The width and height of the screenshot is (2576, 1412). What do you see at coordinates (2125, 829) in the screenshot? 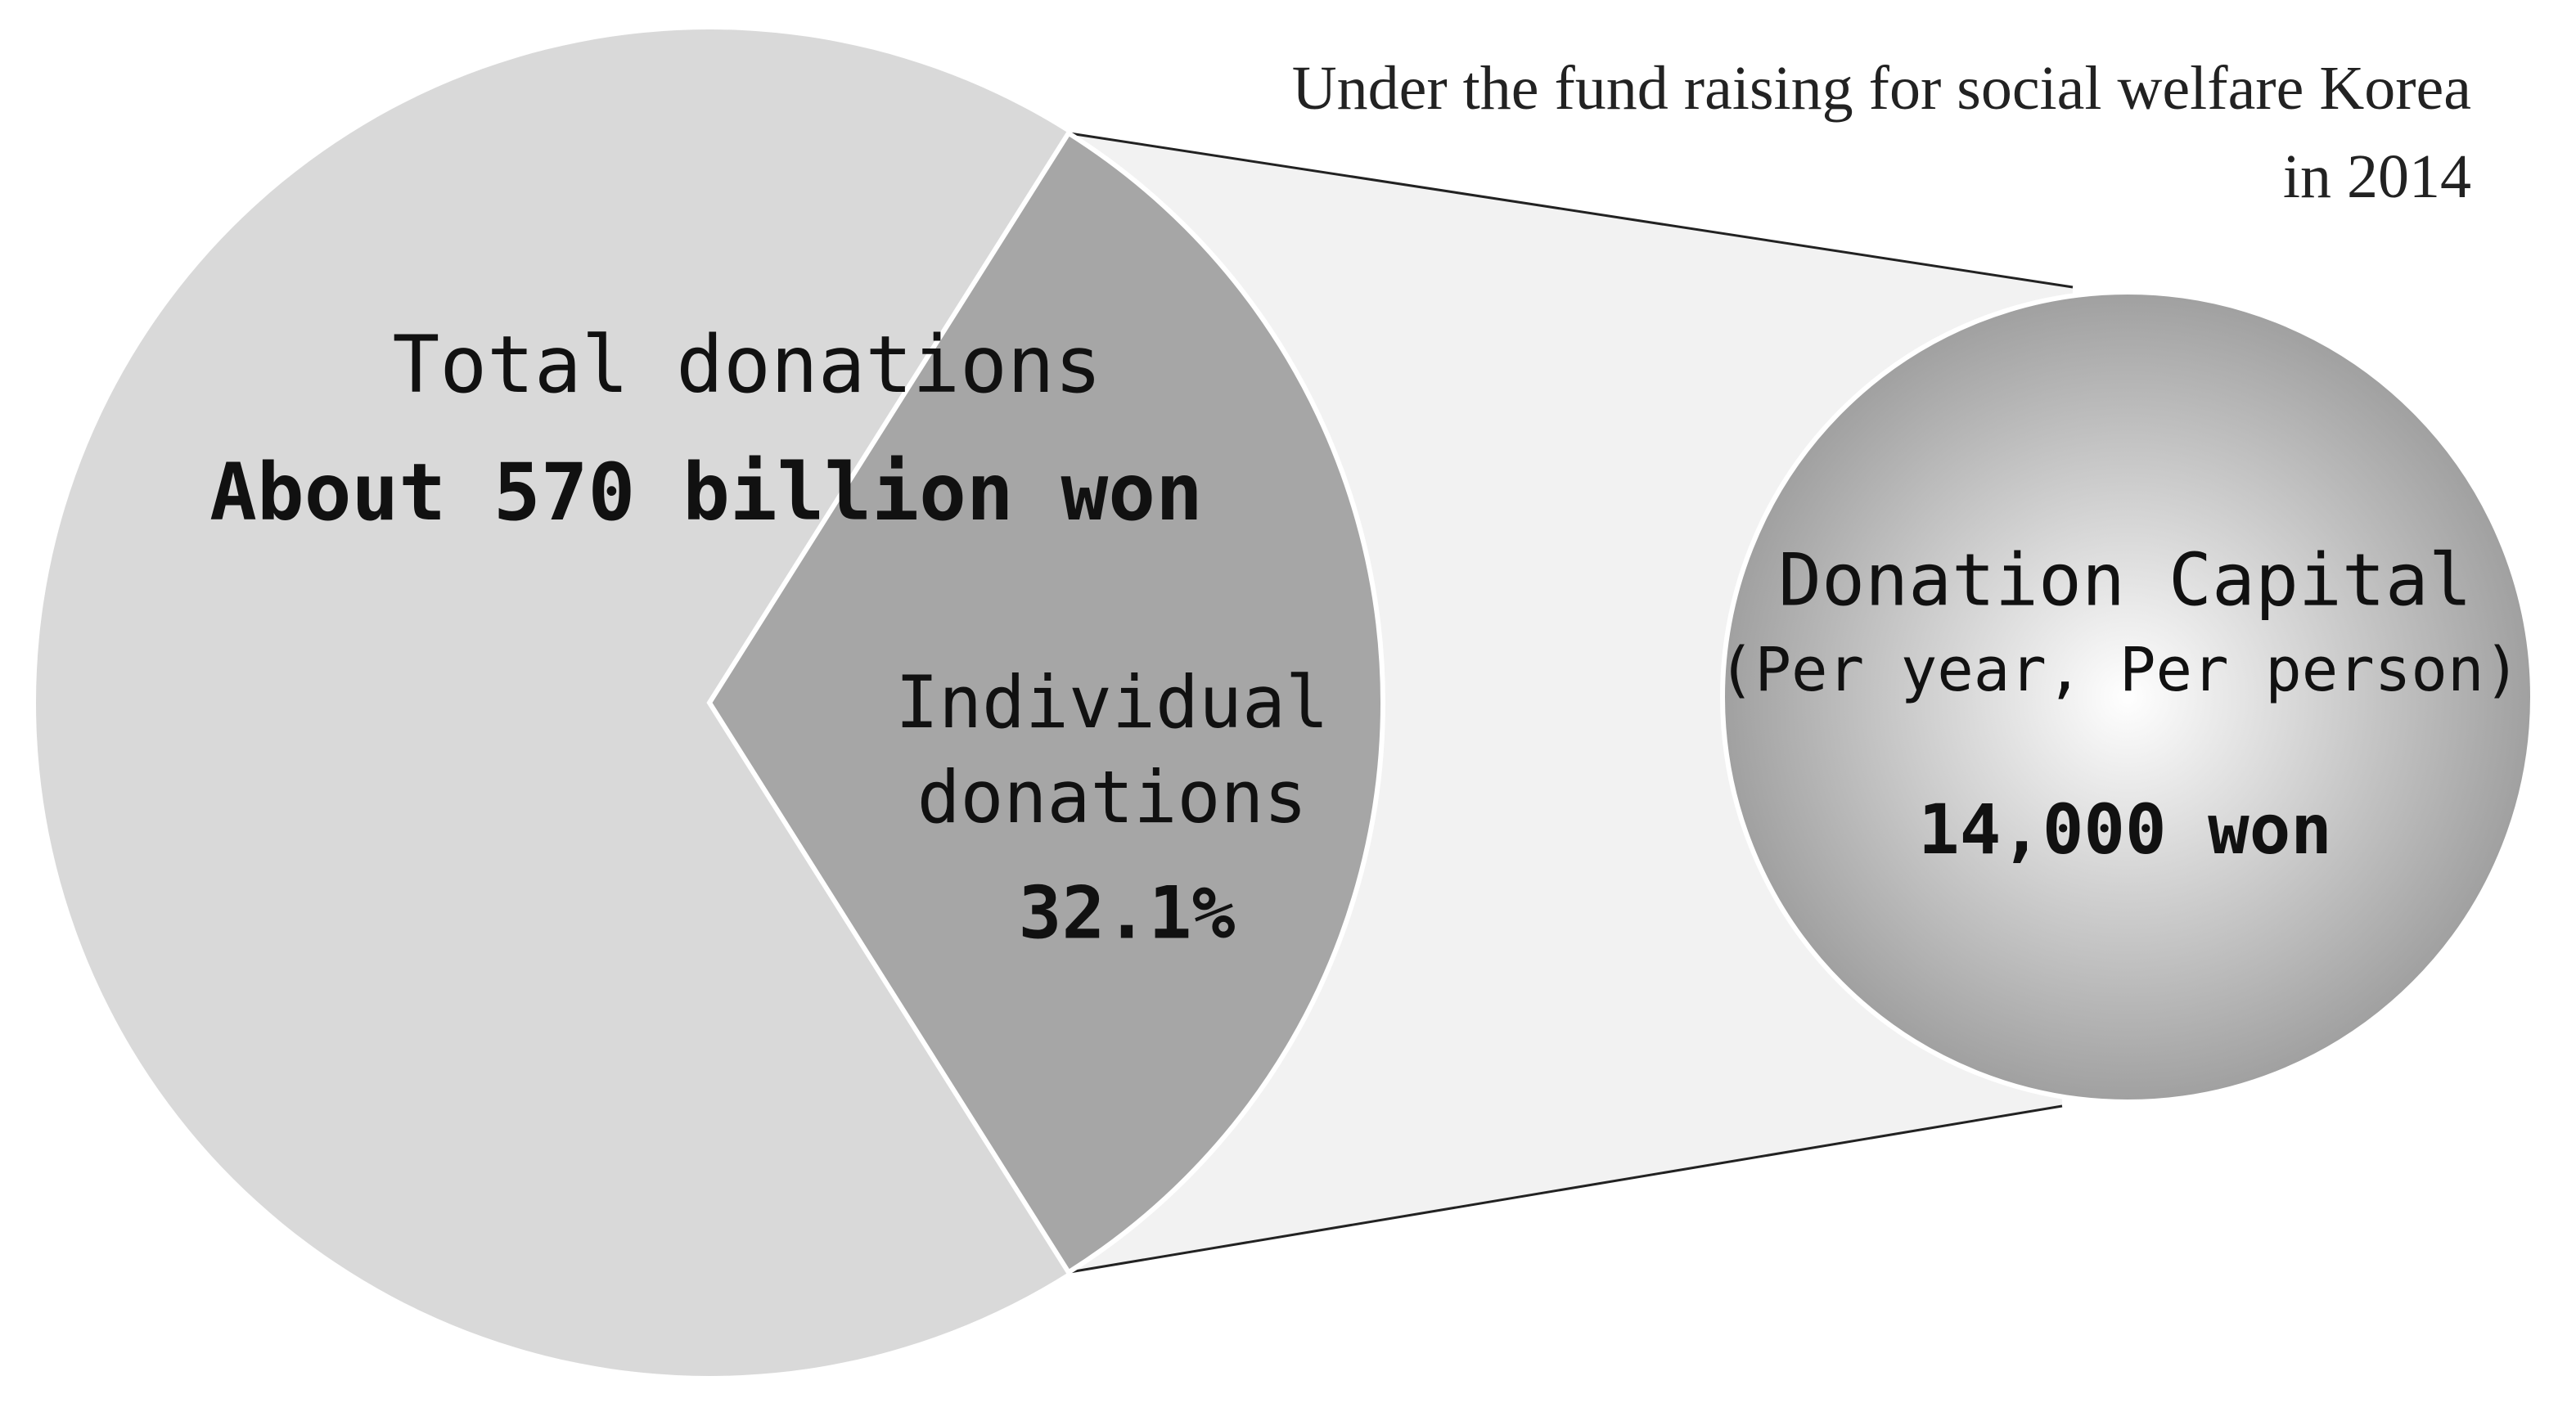
I see `callout-value-label: 14,000 won` at bounding box center [2125, 829].